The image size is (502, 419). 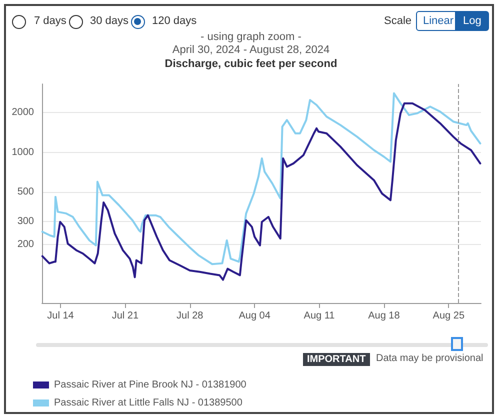 I want to click on x-tick-label: Aug 11, so click(x=320, y=316).